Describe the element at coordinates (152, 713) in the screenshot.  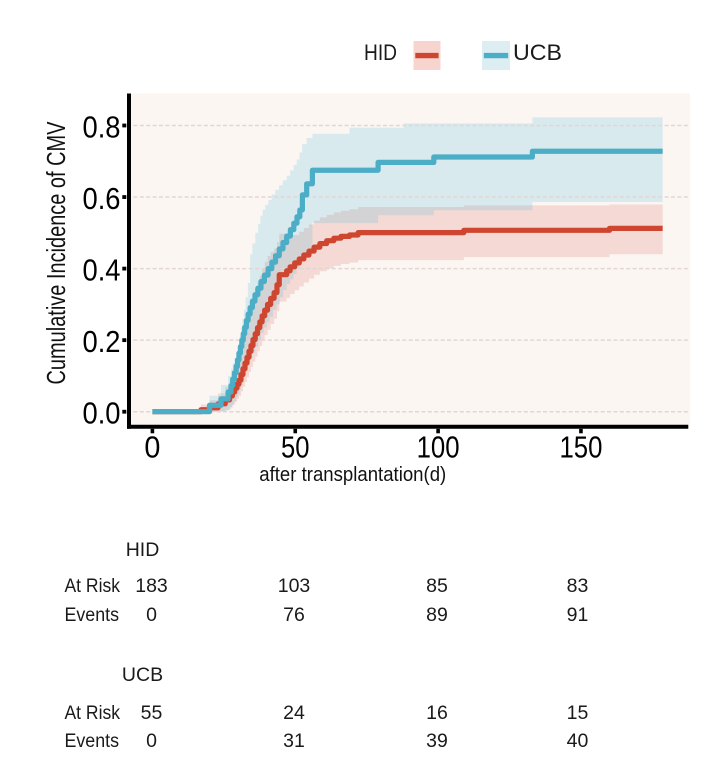
I see `svg-text: 55` at that location.